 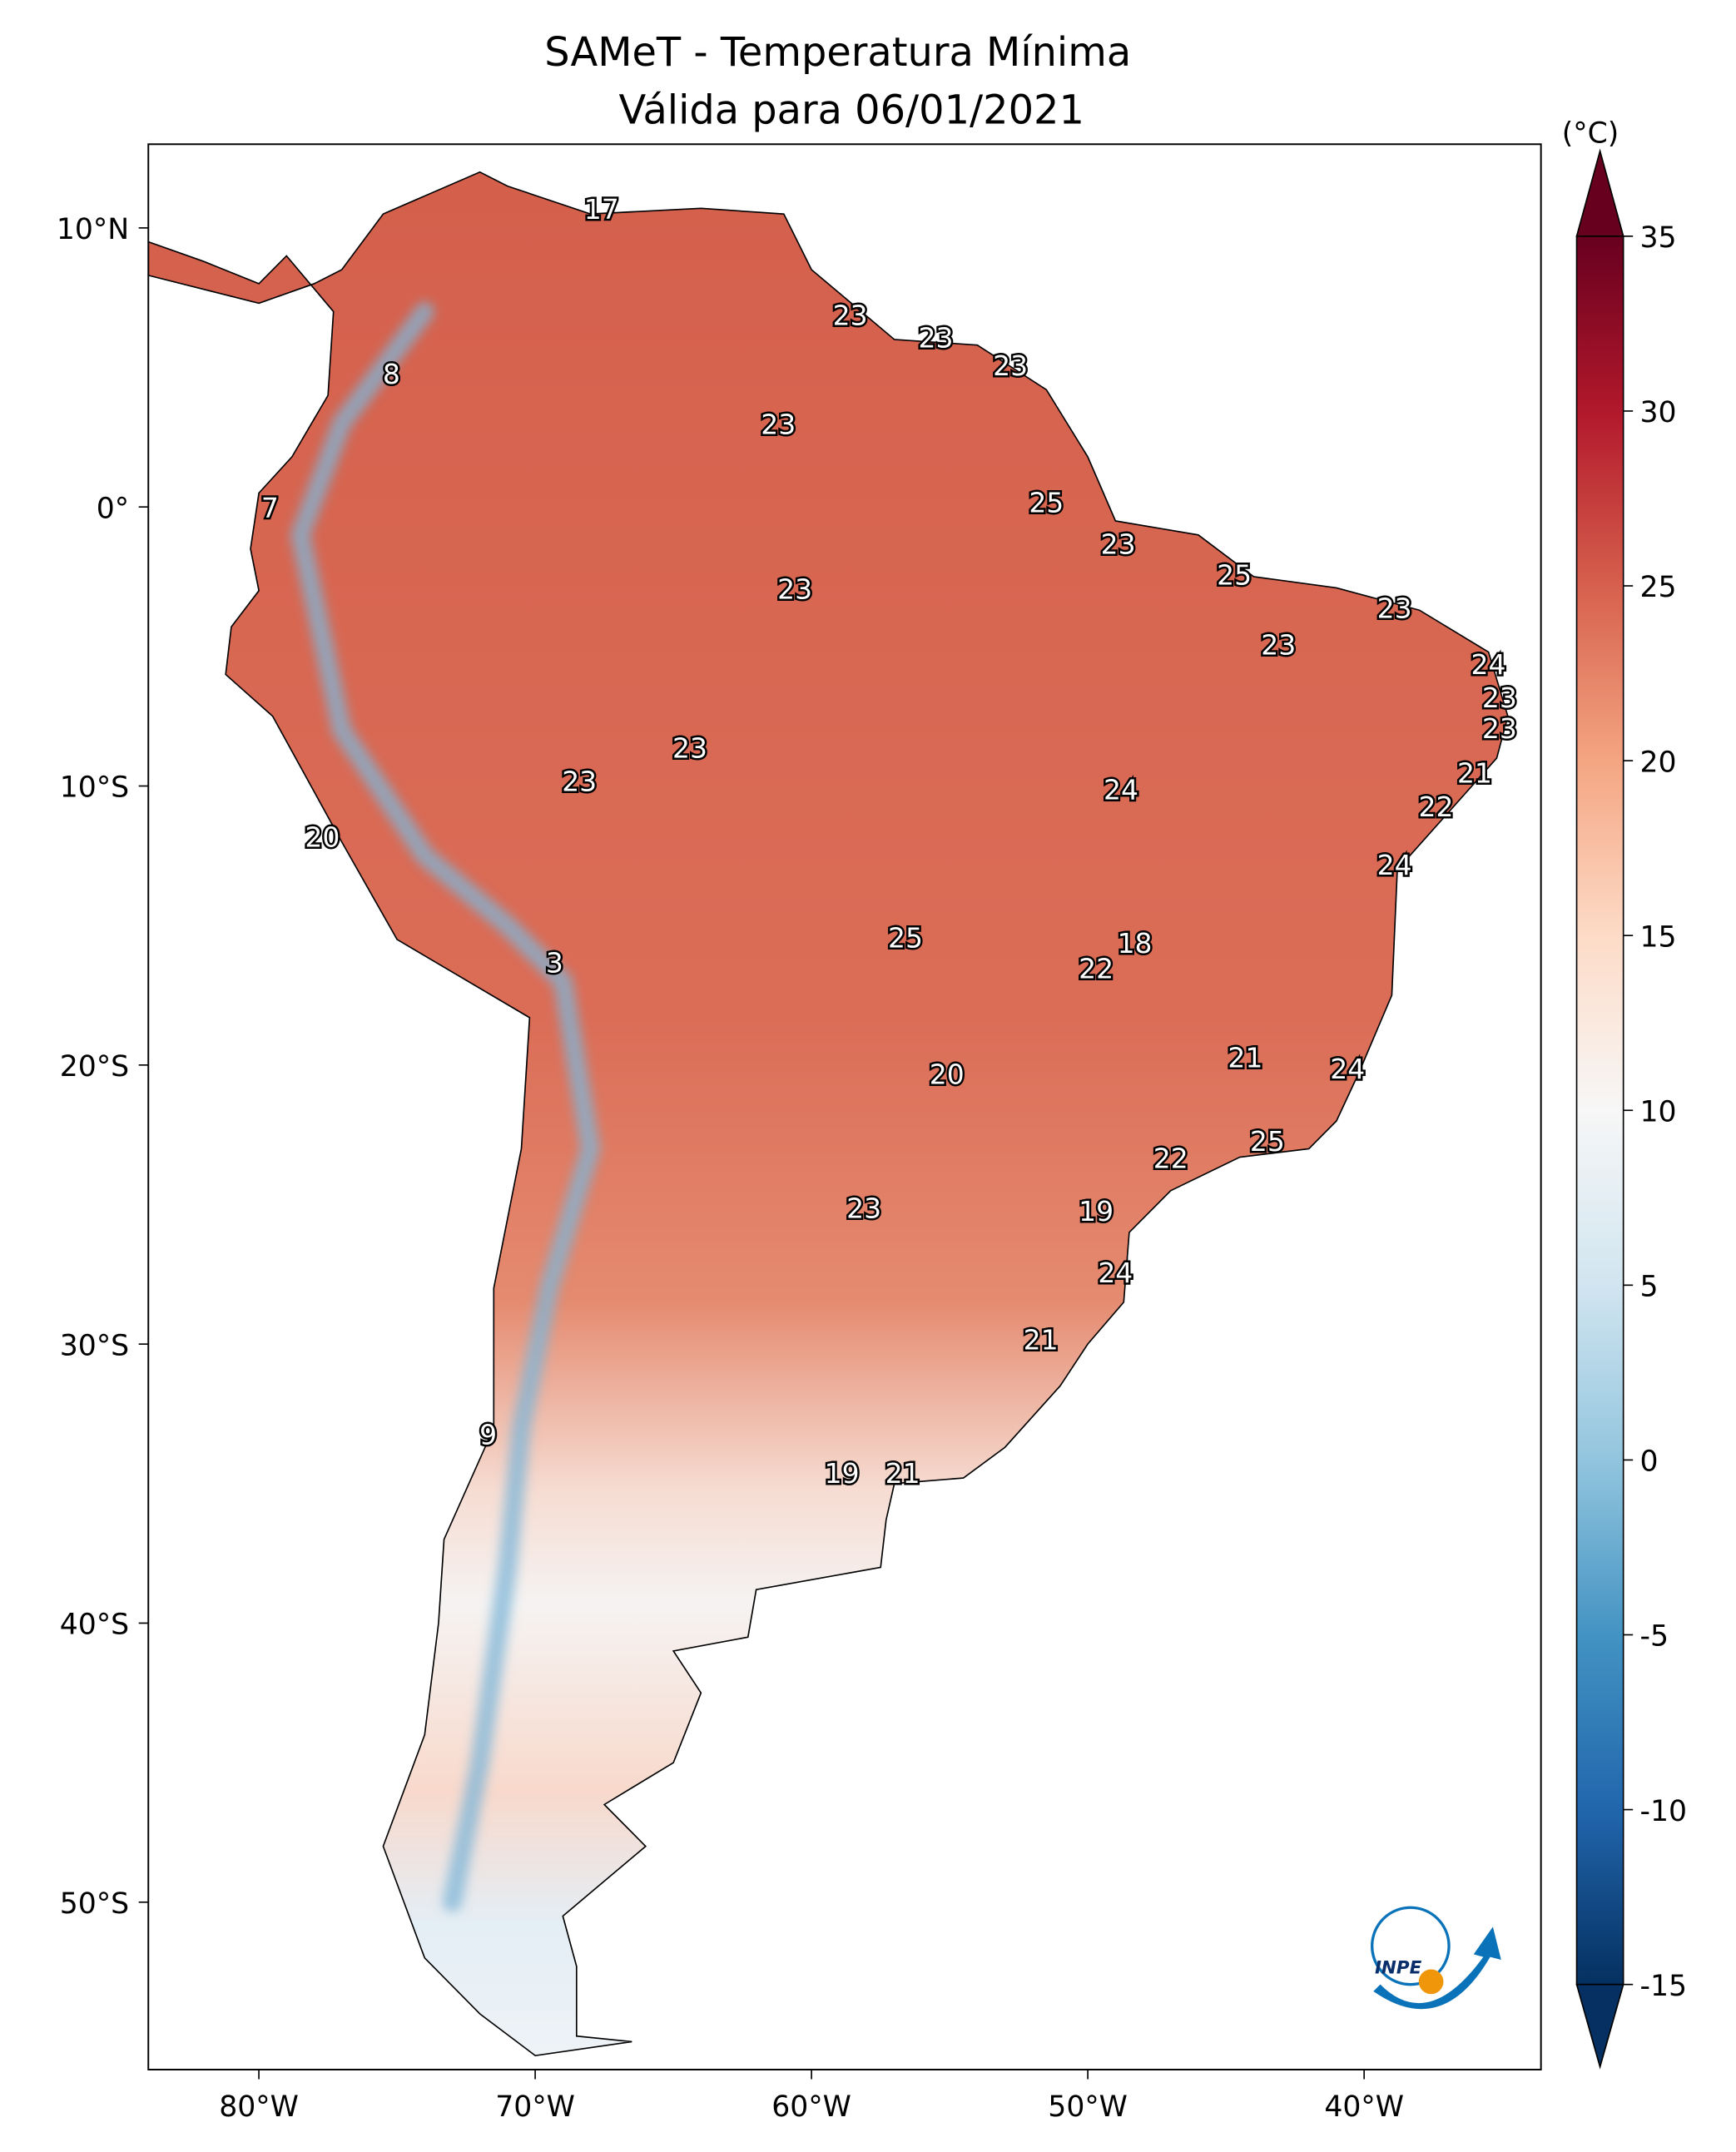 I want to click on latitude-ticks: 10°N 0° 10°S 20°S 30°S 40°S 50°S, so click(x=103, y=1067).